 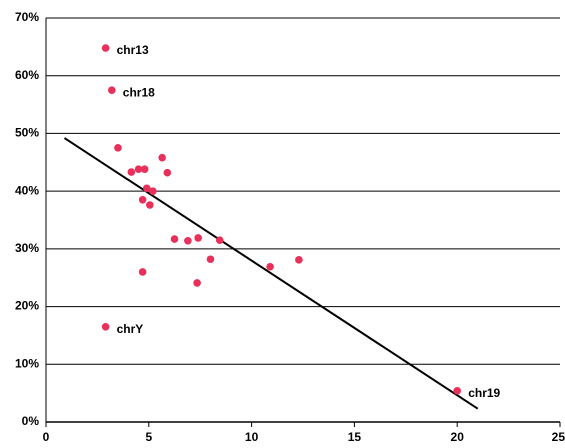 What do you see at coordinates (148, 437) in the screenshot?
I see `x-tick-label: 5` at bounding box center [148, 437].